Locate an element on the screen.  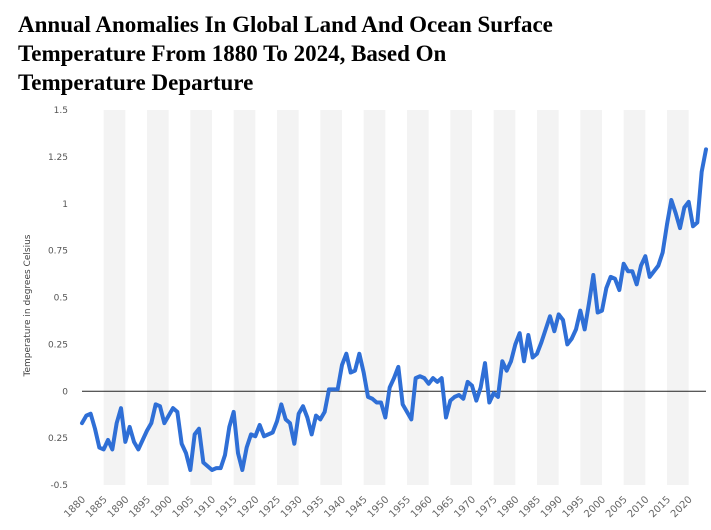
y-tick-label: 0.5 is located at coordinates (61, 299).